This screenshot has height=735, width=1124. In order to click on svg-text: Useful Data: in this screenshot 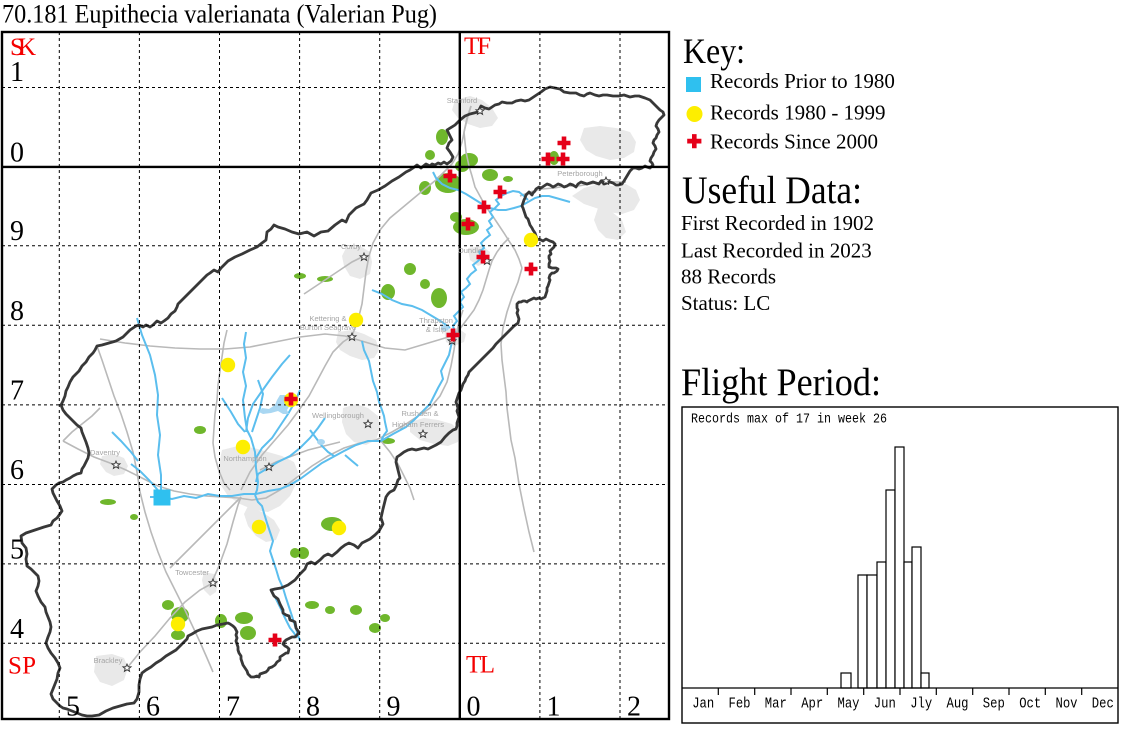, I will do `click(772, 190)`.